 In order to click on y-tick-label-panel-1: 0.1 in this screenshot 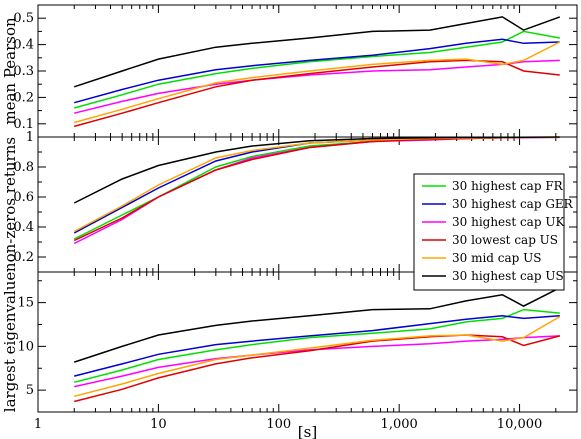, I will do `click(23, 124)`.